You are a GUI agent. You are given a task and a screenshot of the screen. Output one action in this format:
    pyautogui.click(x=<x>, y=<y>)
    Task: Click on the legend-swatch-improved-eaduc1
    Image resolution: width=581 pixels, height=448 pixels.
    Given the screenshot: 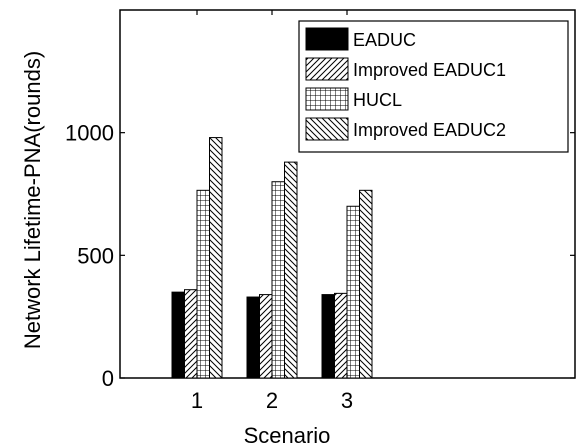 What is the action you would take?
    pyautogui.click(x=327, y=69)
    